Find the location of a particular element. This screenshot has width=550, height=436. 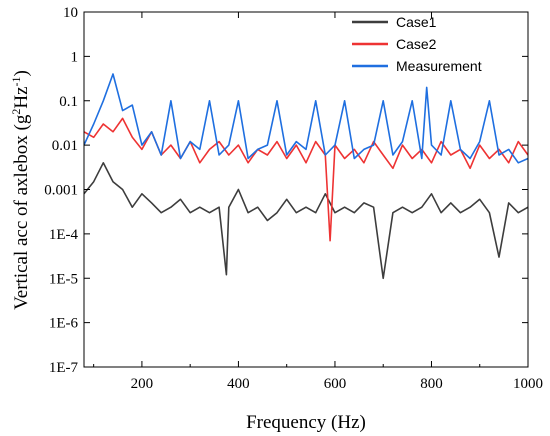

x-tick-label: 600 is located at coordinates (335, 384).